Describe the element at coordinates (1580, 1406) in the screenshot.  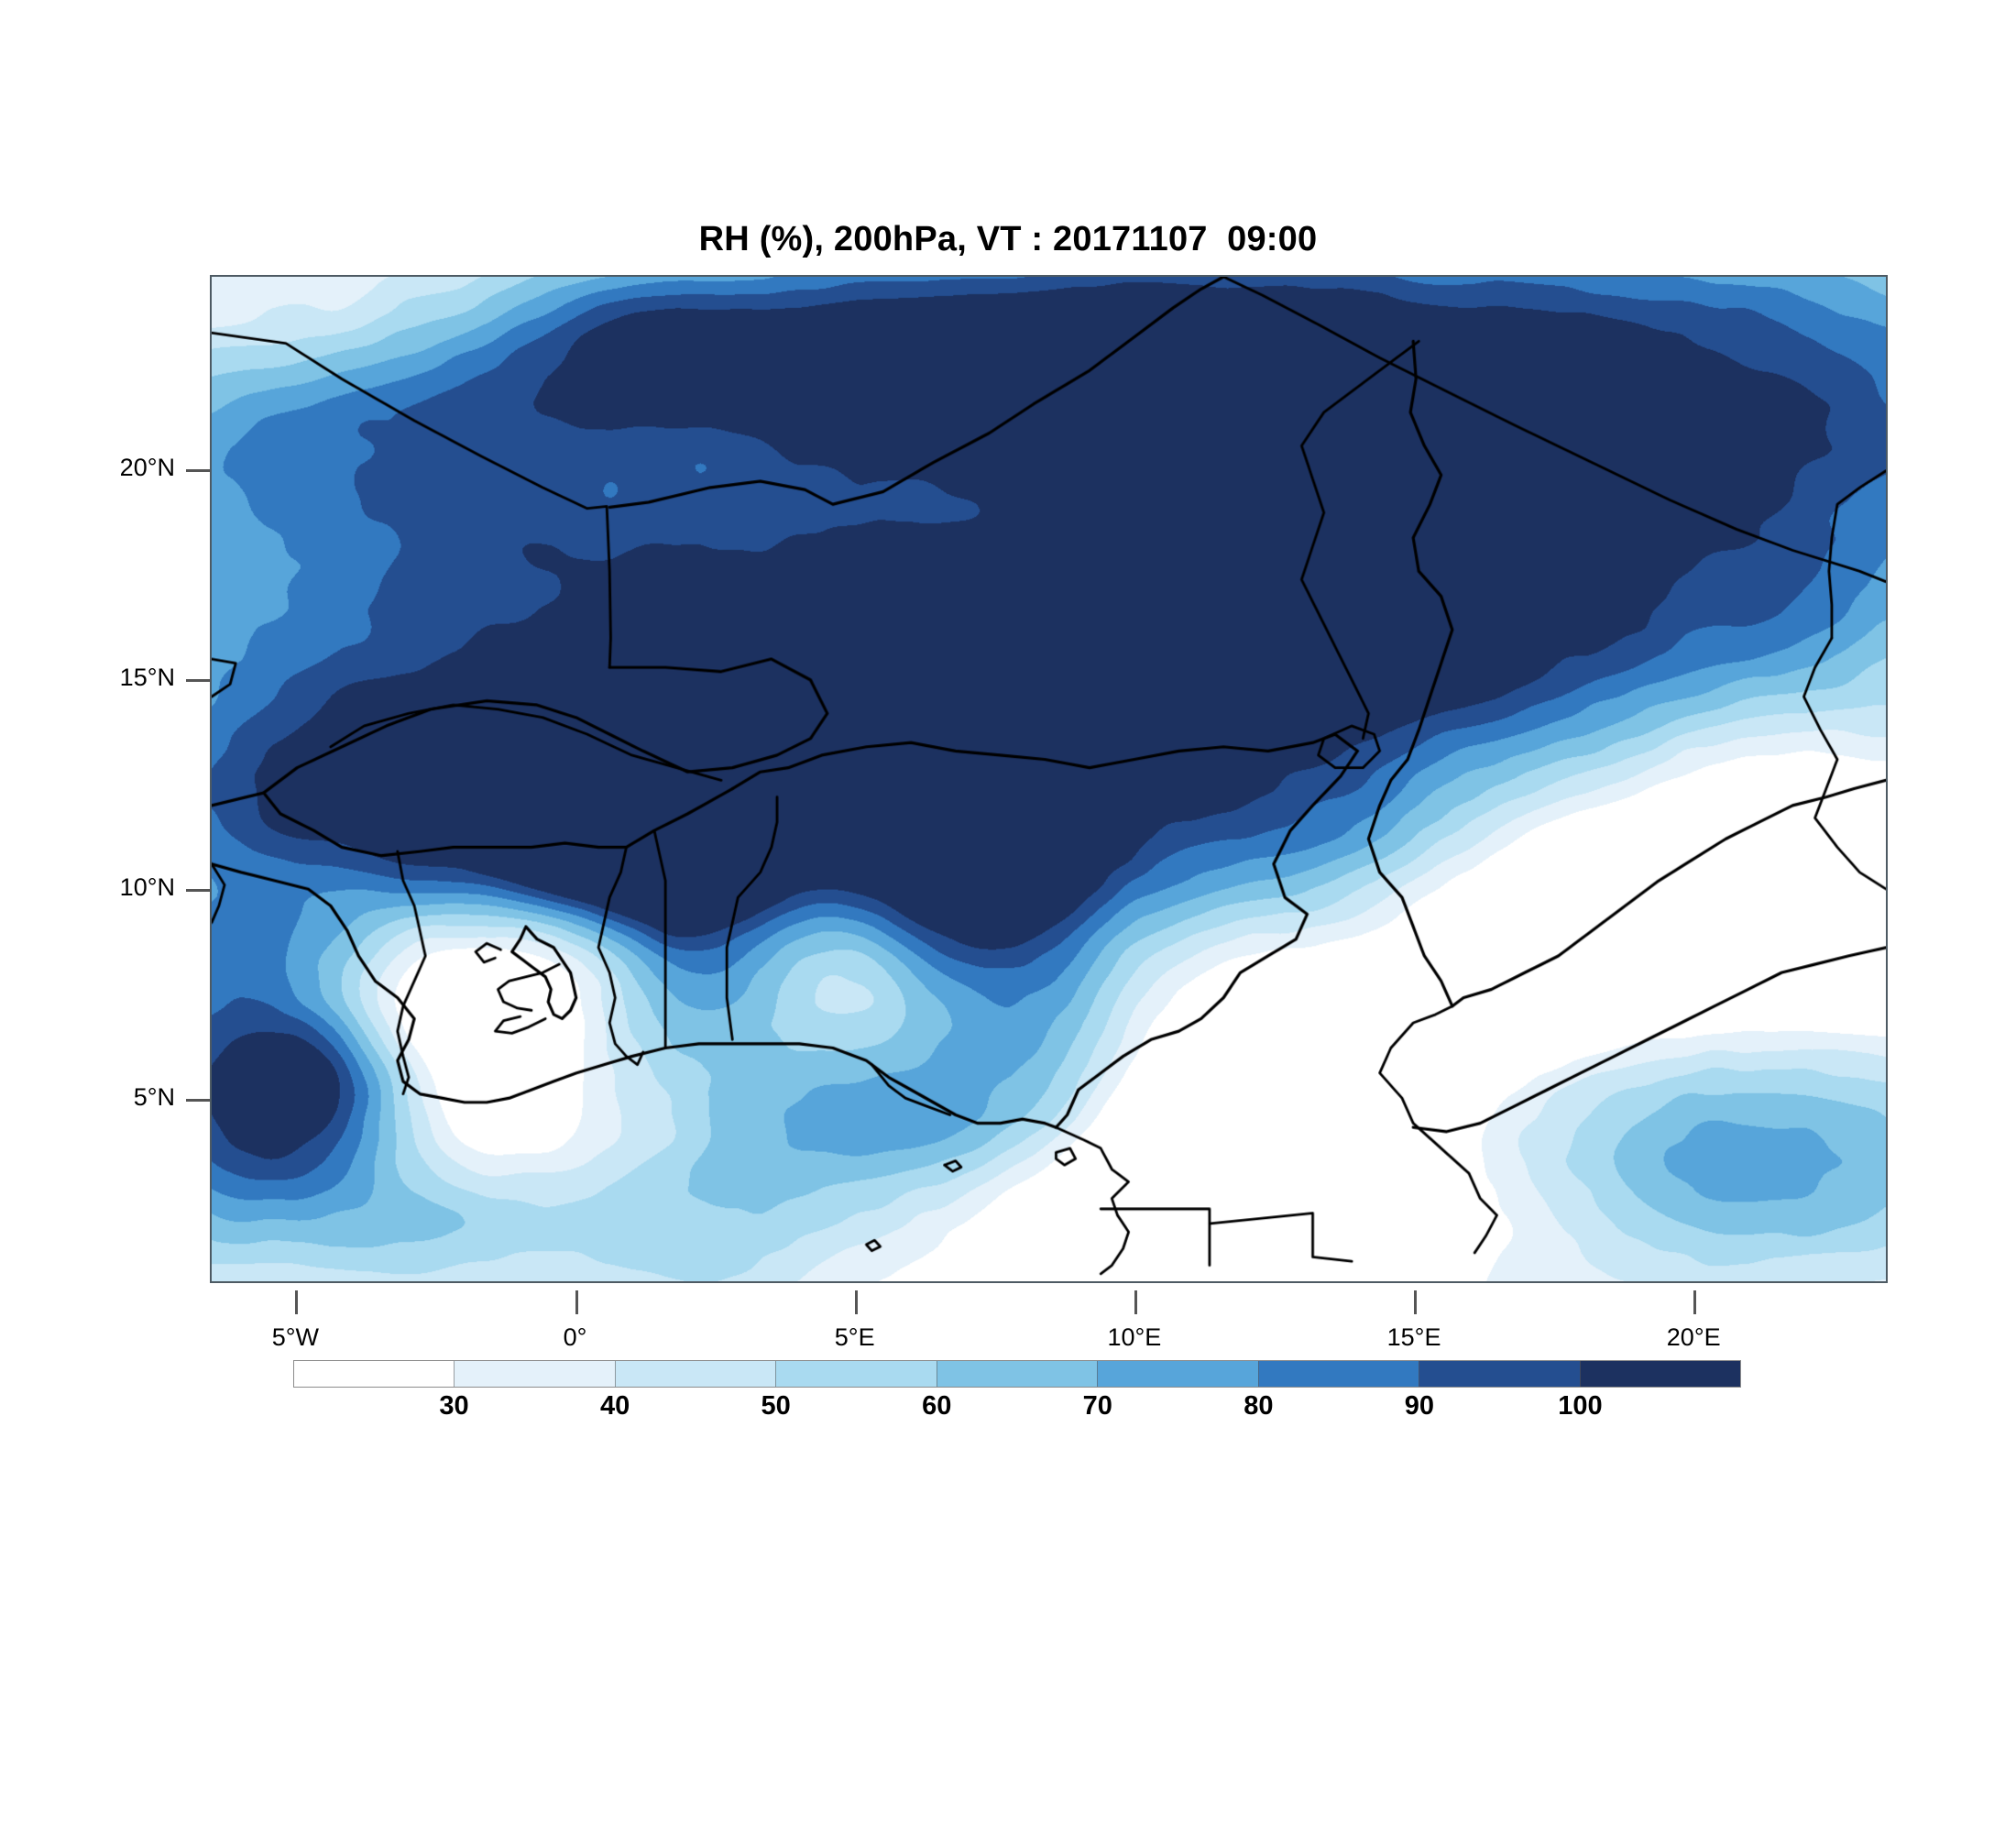
I see `colorbar-tick-label: 100` at that location.